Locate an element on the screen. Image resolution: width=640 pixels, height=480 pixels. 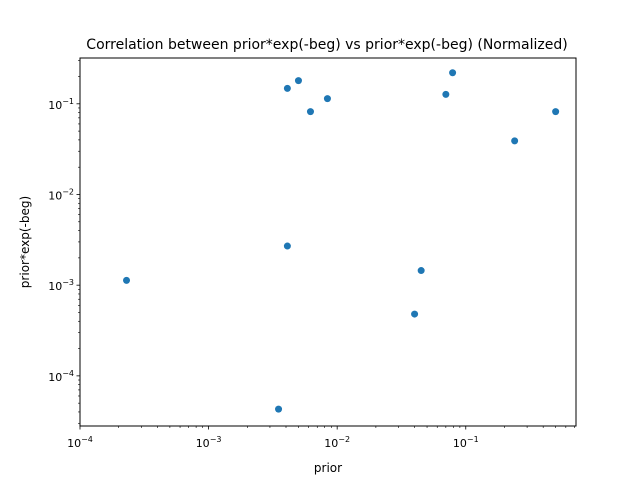
y-tick-label: 10⁻² is located at coordinates (61, 194).